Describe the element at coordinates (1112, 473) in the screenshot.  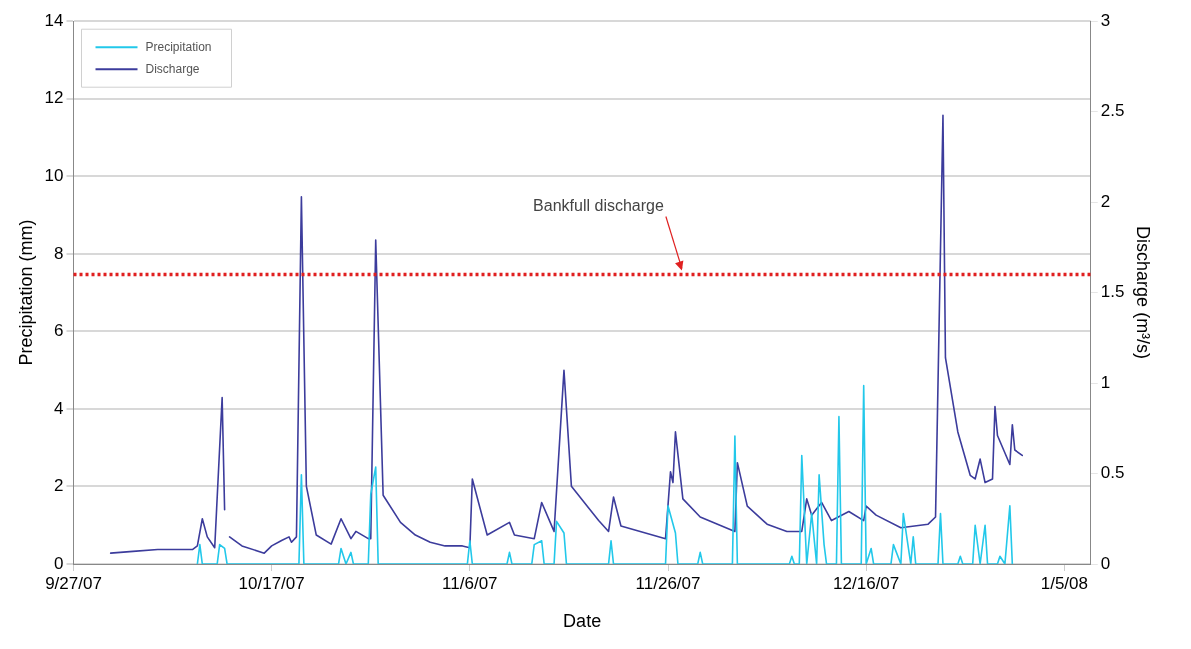
I see `y2-tick-label: 0.5` at that location.